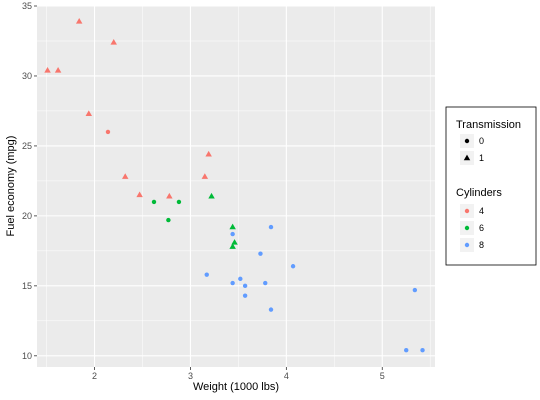  I want to click on legend-label-cylinders: 6, so click(481, 228).